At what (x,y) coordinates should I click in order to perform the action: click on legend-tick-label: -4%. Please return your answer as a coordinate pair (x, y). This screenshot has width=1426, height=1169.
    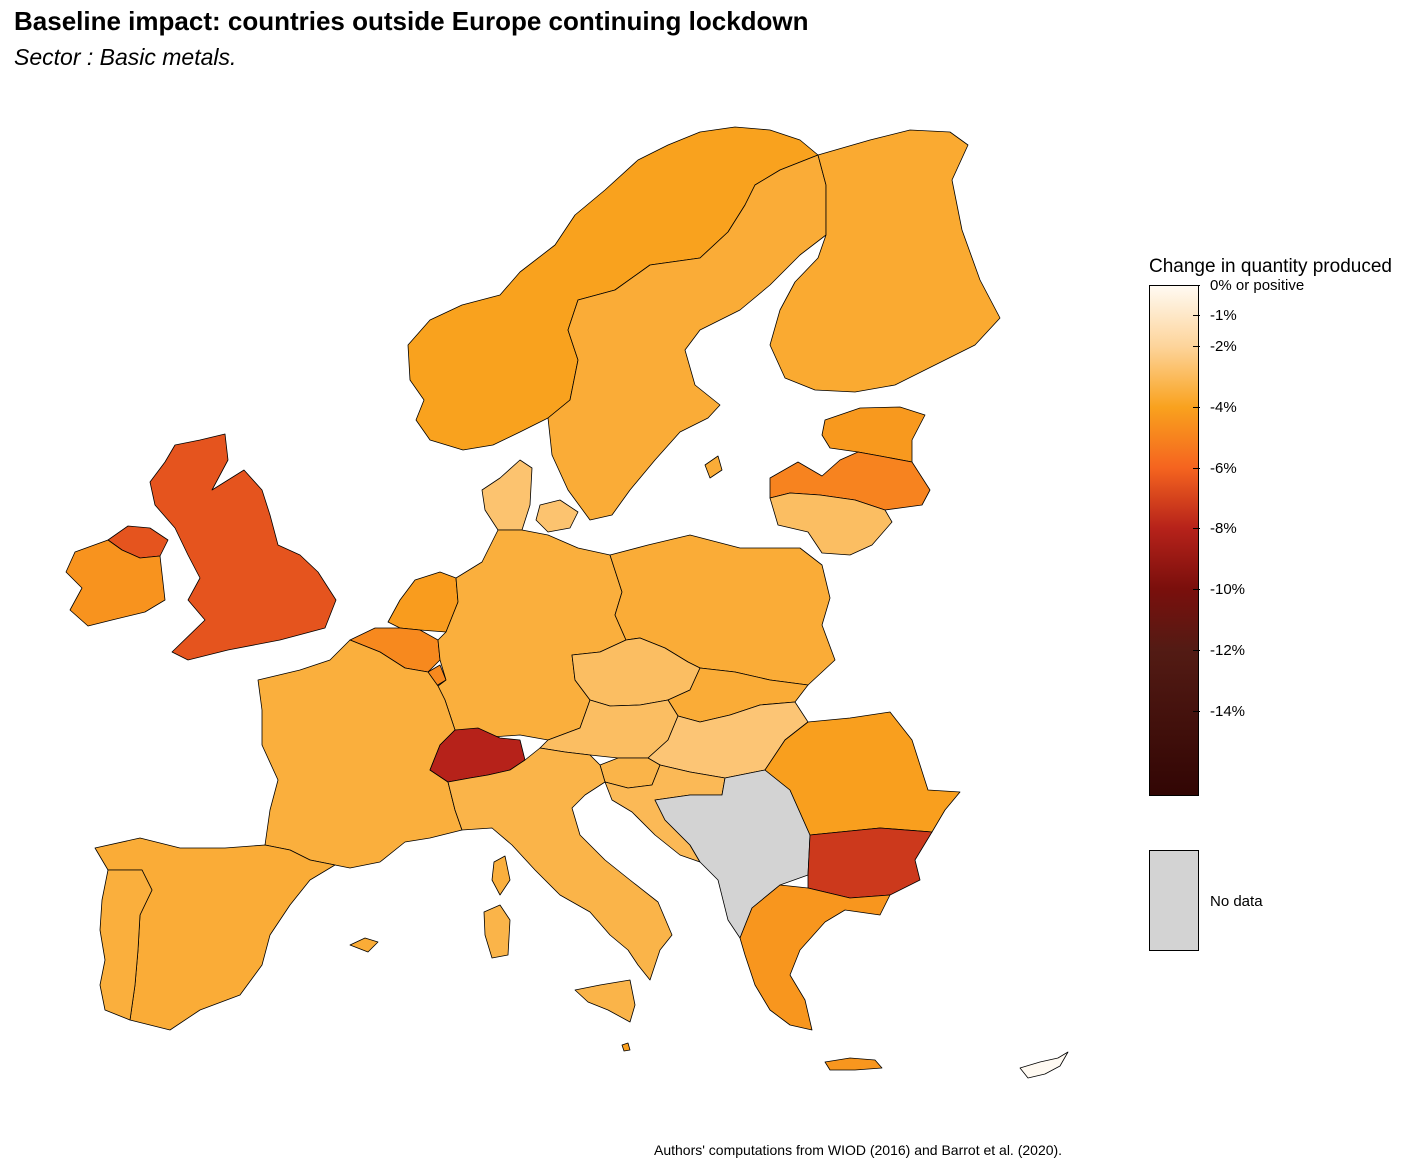
    Looking at the image, I should click on (1223, 407).